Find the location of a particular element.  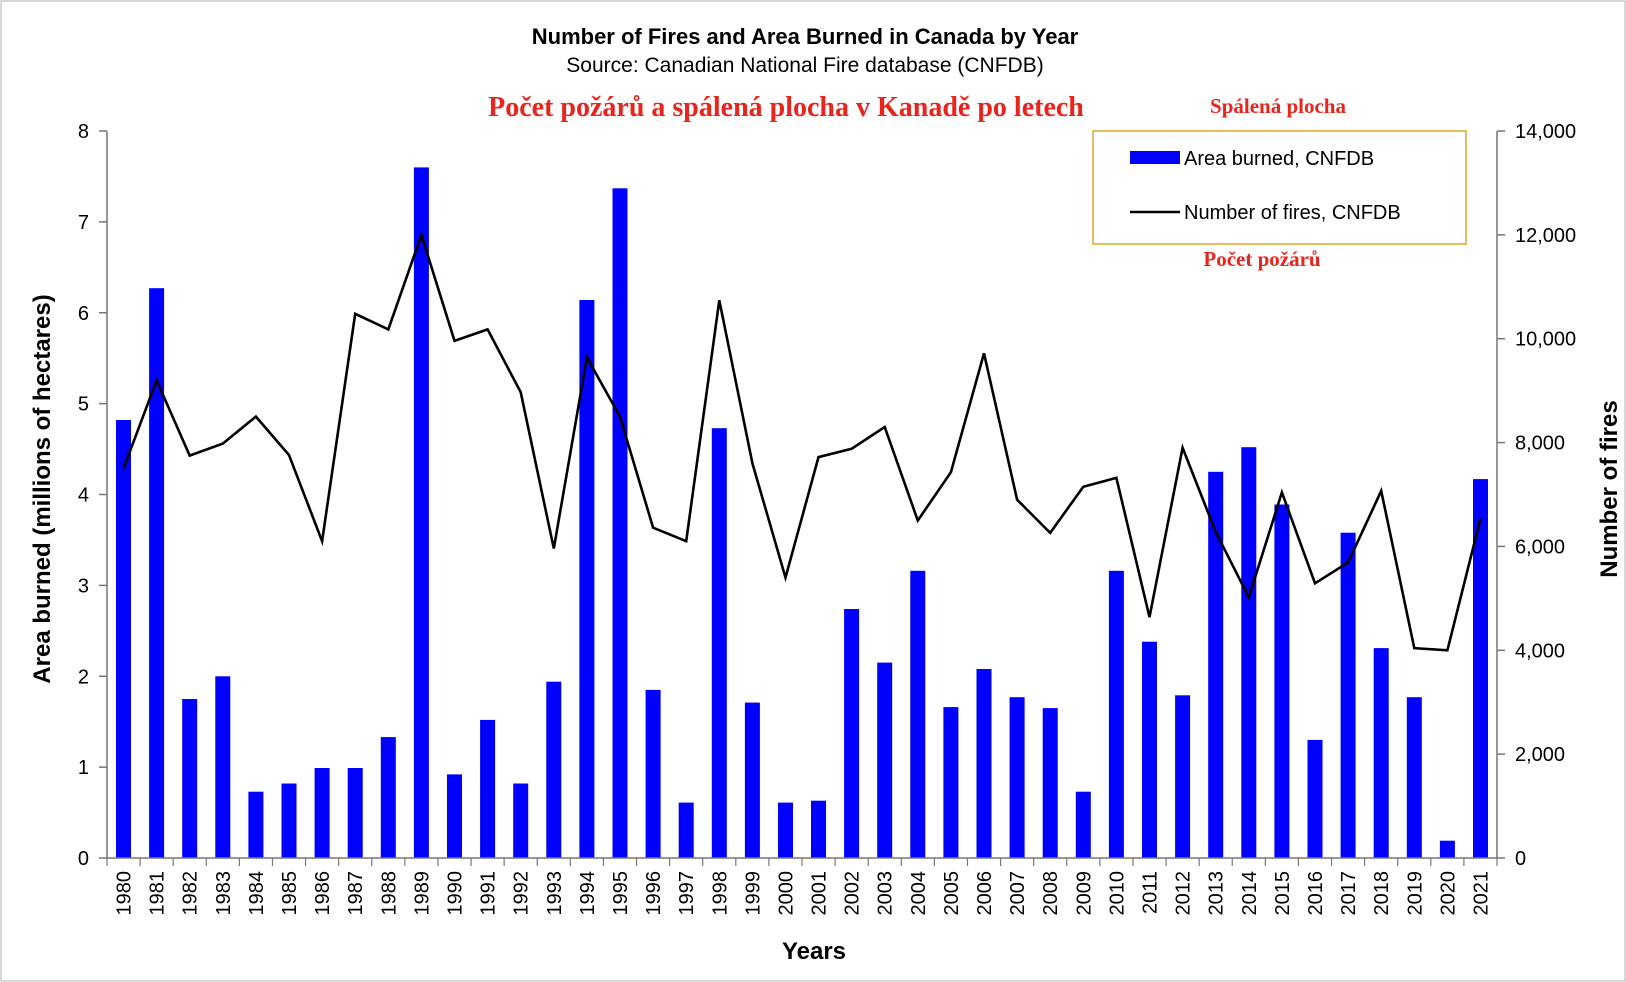

bar-1996 is located at coordinates (653, 773).